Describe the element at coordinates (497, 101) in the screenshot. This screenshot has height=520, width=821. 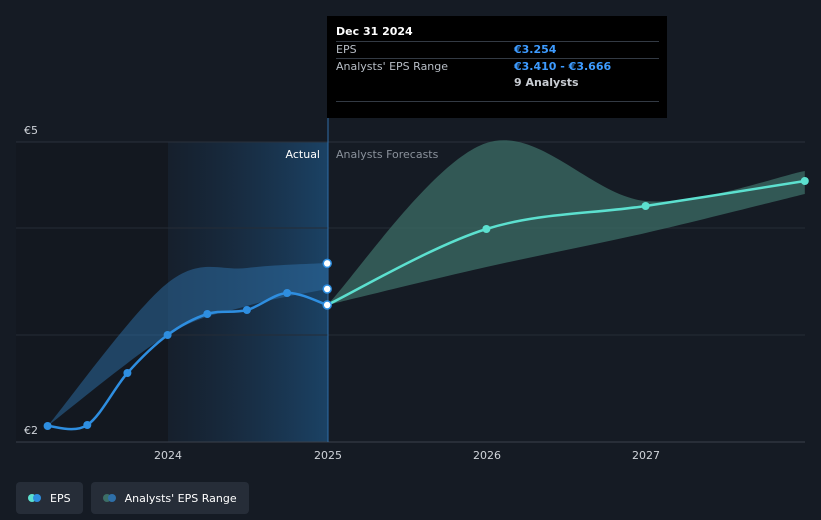
I see `tooltip-divider` at that location.